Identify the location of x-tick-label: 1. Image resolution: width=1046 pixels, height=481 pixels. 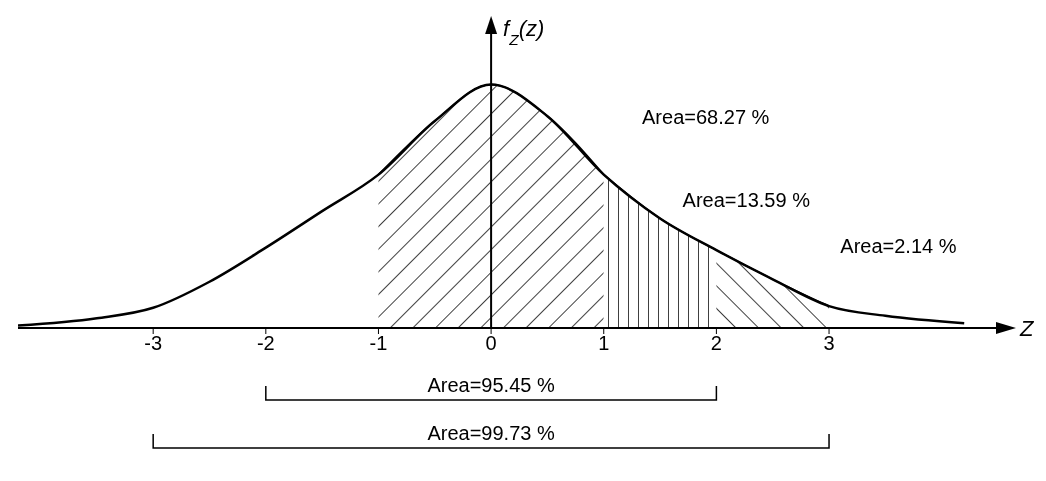
(604, 343).